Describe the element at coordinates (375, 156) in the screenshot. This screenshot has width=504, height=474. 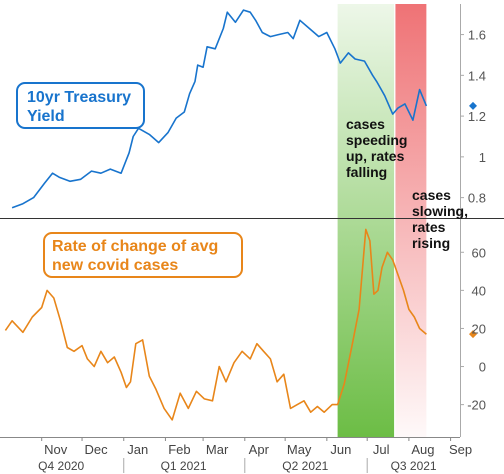
I see `green-annotation-line3: up, rates` at that location.